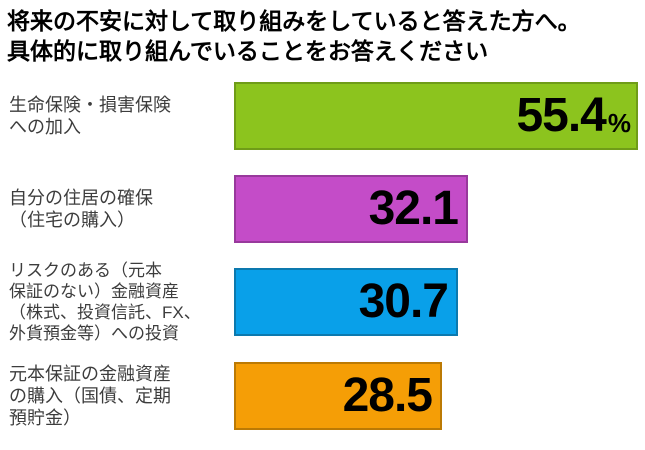 Image resolution: width=645 pixels, height=450 pixels. Describe the element at coordinates (387, 395) in the screenshot. I see `bar-value: 28.5` at that location.